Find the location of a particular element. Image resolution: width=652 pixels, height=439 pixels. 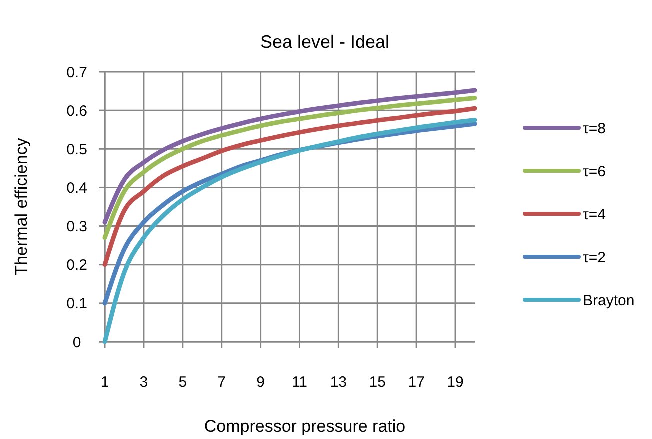

x-tick-label: 7 is located at coordinates (222, 382).